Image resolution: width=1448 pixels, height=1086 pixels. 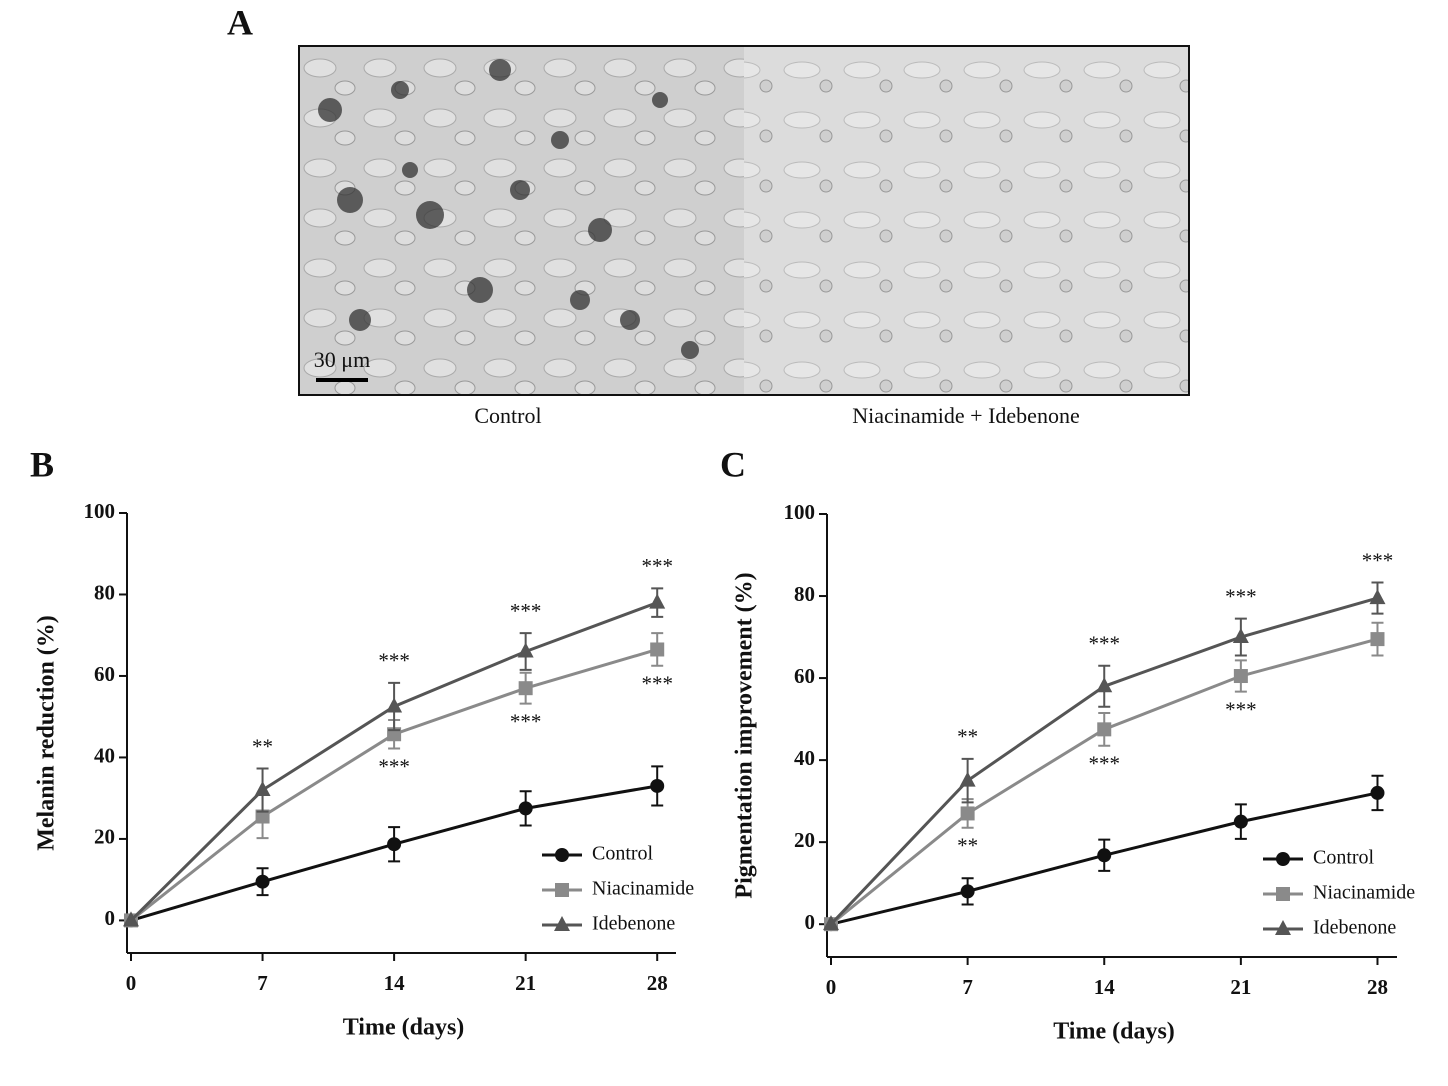 I want to click on y-axis-title: Pigmentation improvement (%), so click(x=745, y=735).